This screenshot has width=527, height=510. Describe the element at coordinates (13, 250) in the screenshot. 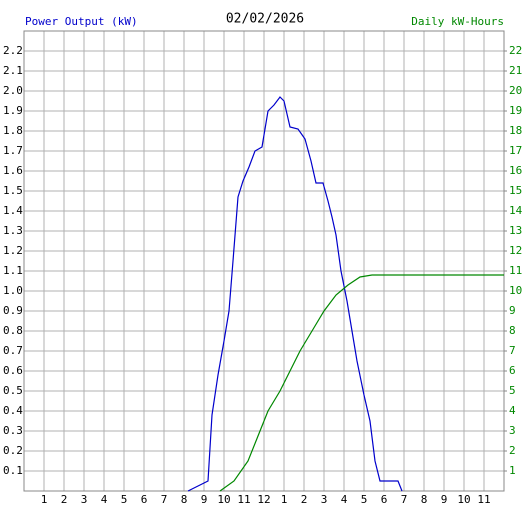

I see `y-tick-label: 1.2` at that location.